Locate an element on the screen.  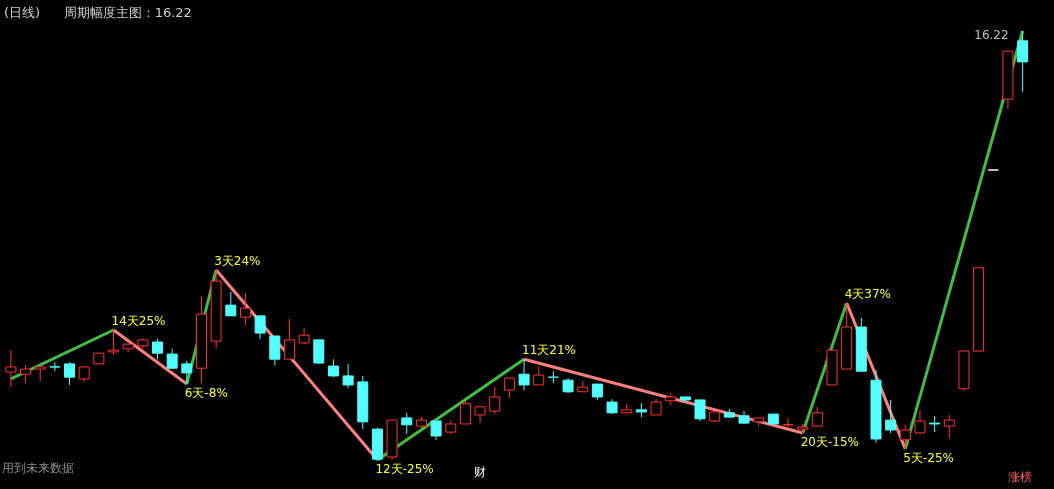
series-label: 3天24% is located at coordinates (237, 260).